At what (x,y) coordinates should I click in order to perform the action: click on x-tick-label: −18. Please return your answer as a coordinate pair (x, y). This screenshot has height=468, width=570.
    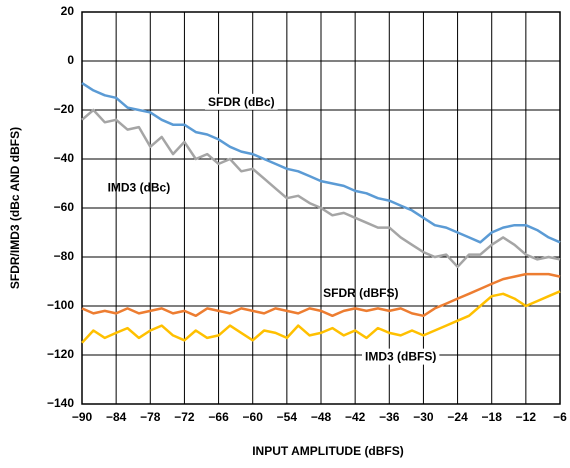
    Looking at the image, I should click on (492, 417).